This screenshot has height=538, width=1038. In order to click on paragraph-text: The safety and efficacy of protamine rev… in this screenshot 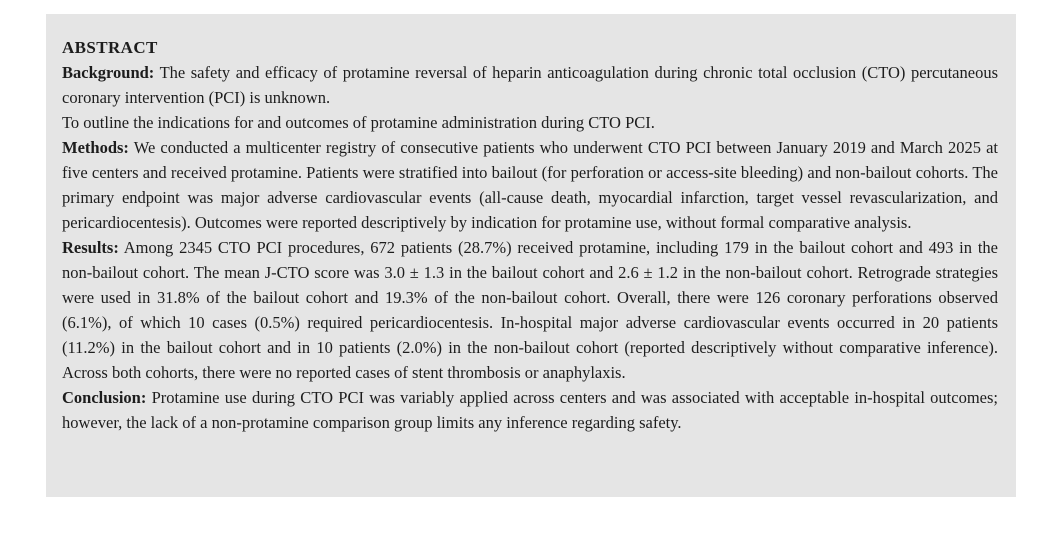, I will do `click(530, 85)`.